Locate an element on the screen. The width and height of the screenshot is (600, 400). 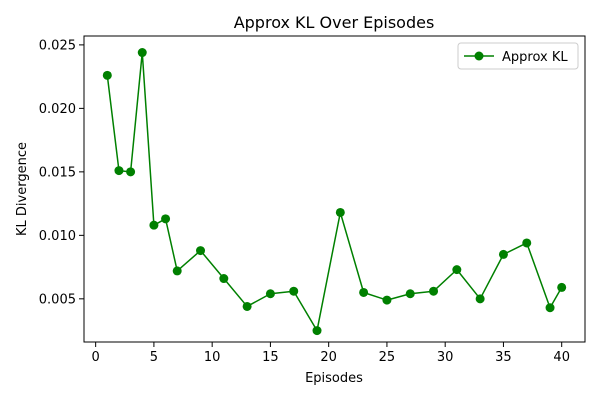
y-tick-label: 0.010 is located at coordinates (57, 236).